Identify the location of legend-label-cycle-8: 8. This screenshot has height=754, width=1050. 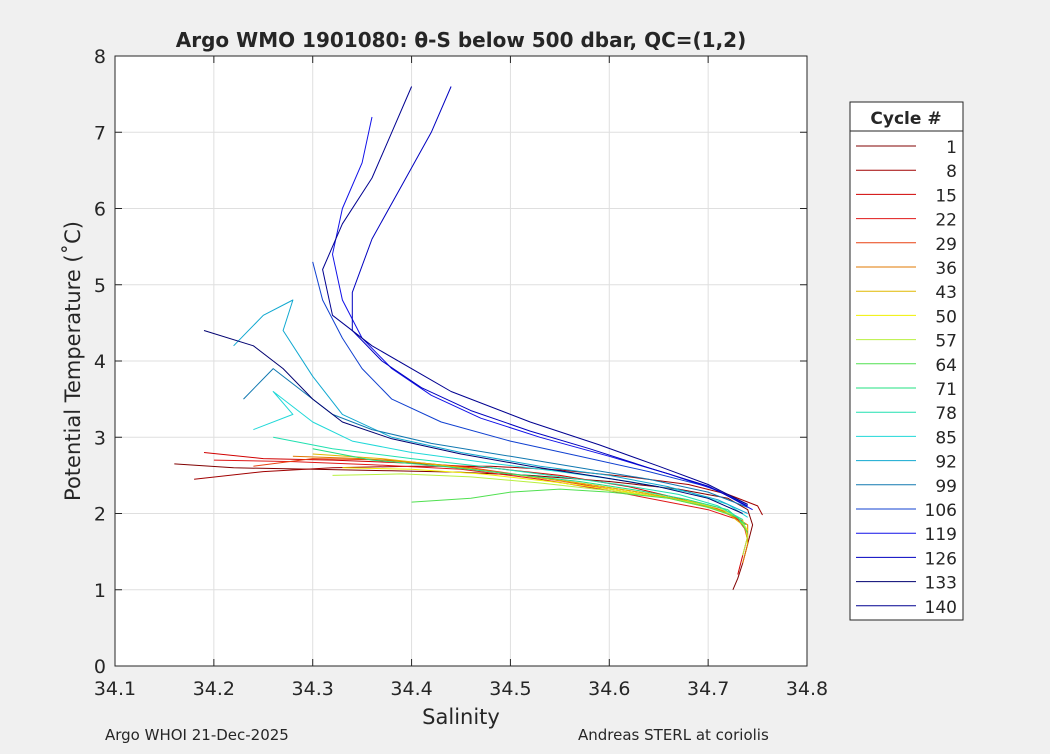
(951, 172).